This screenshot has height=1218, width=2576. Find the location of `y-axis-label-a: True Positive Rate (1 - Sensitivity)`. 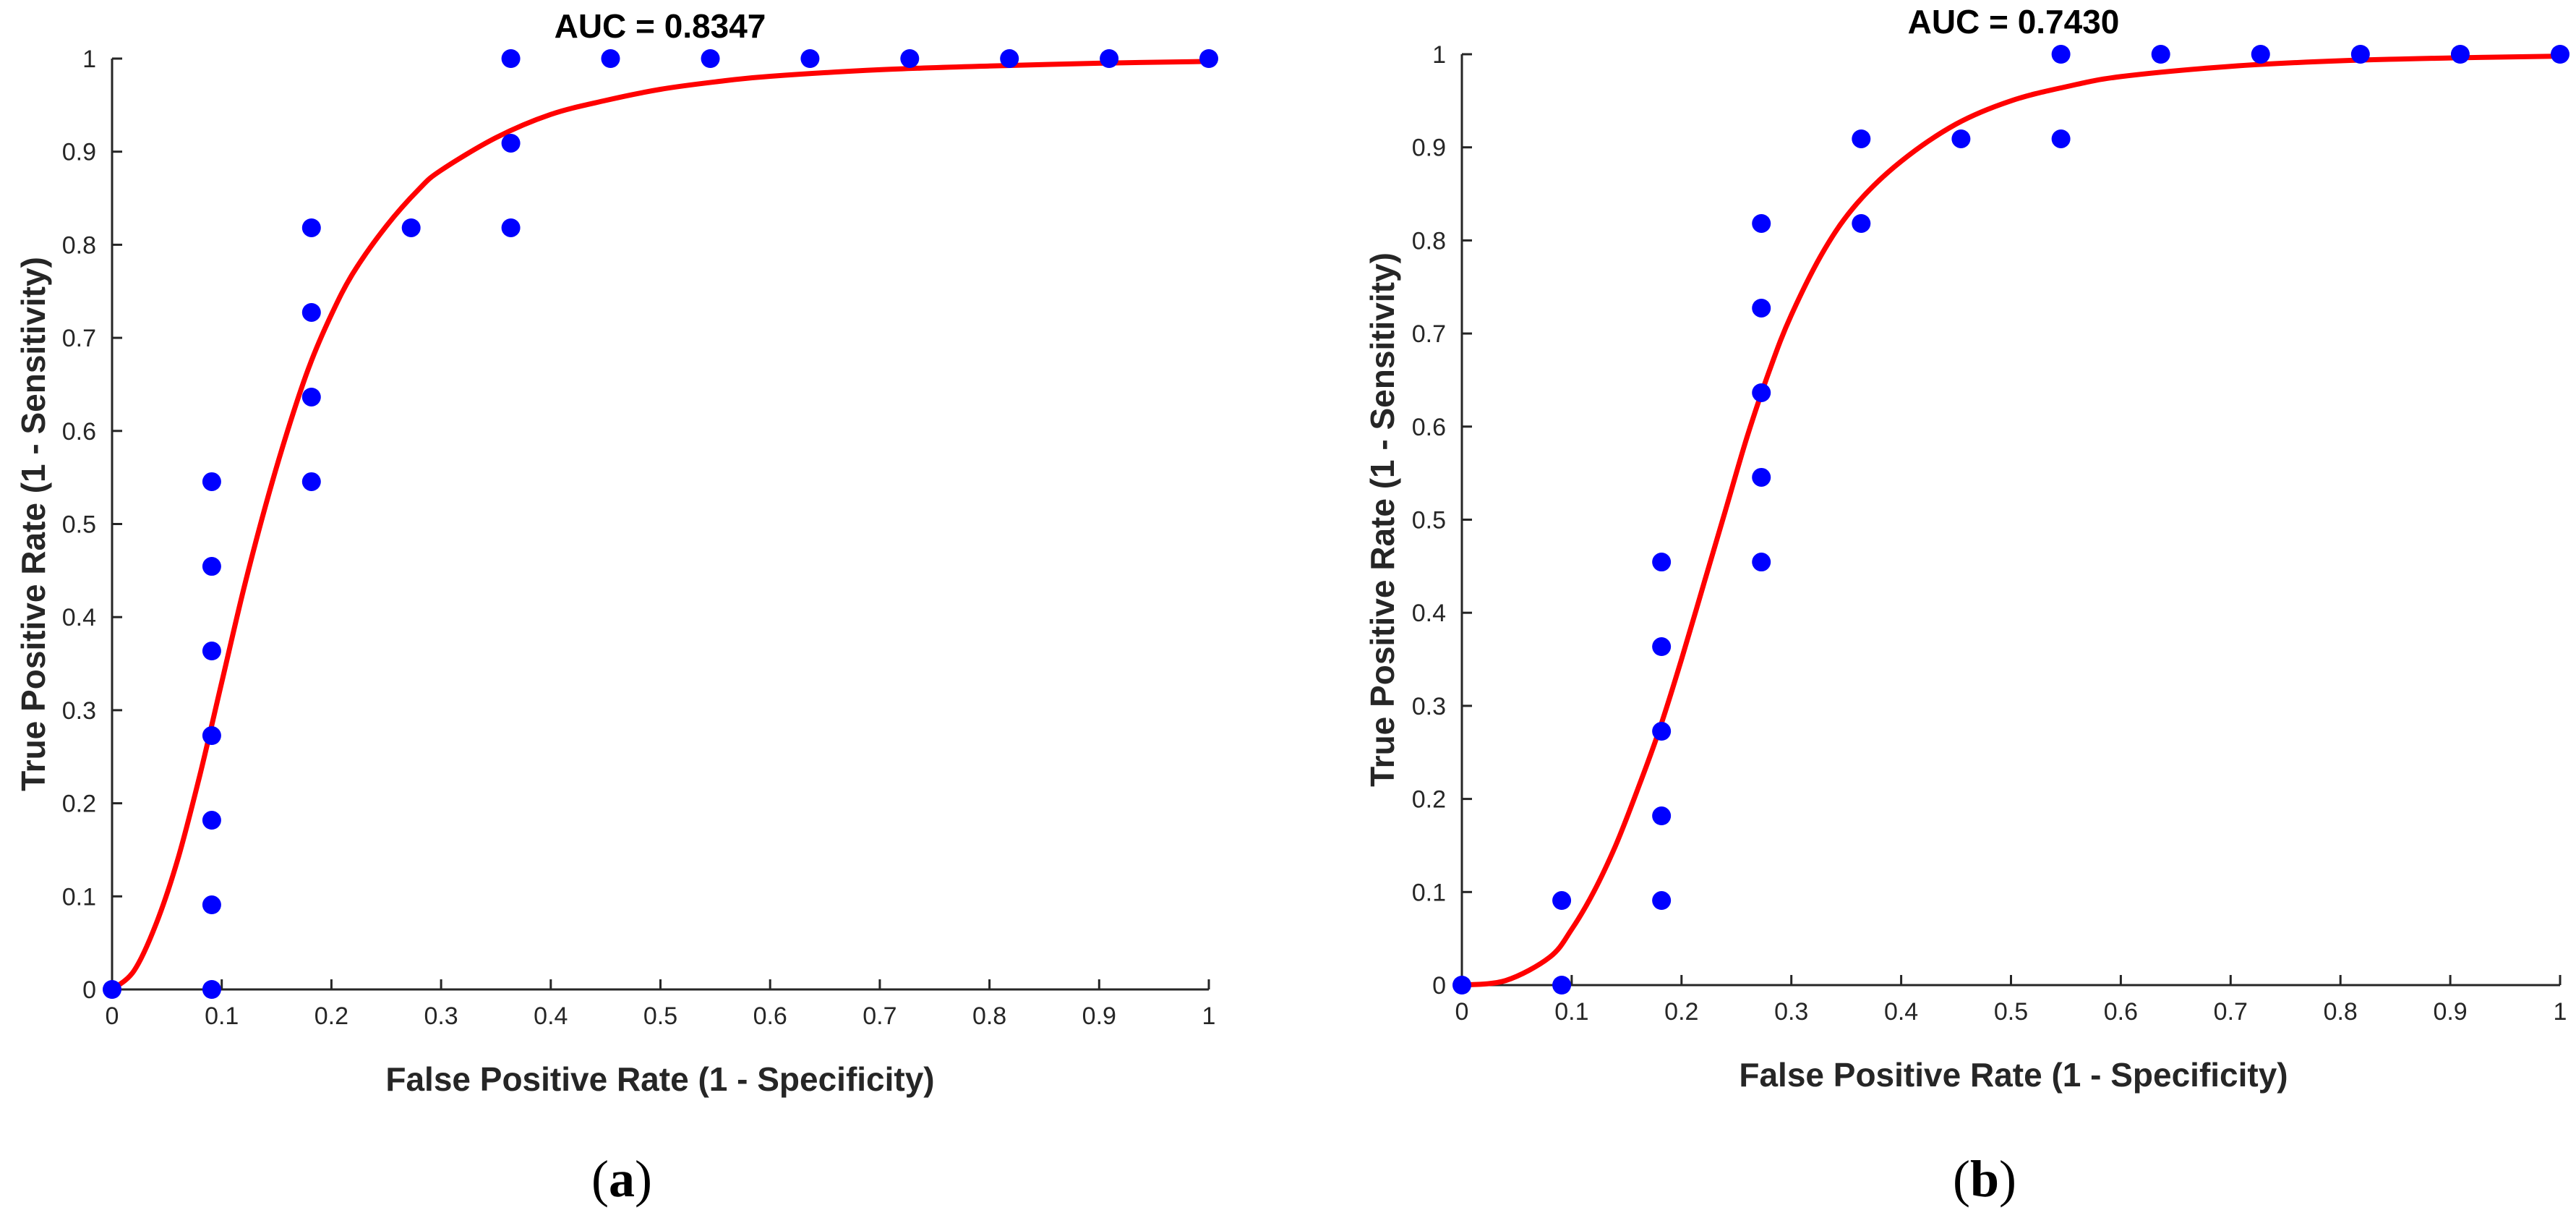

y-axis-label-a: True Positive Rate (1 - Sensitivity) is located at coordinates (33, 524).